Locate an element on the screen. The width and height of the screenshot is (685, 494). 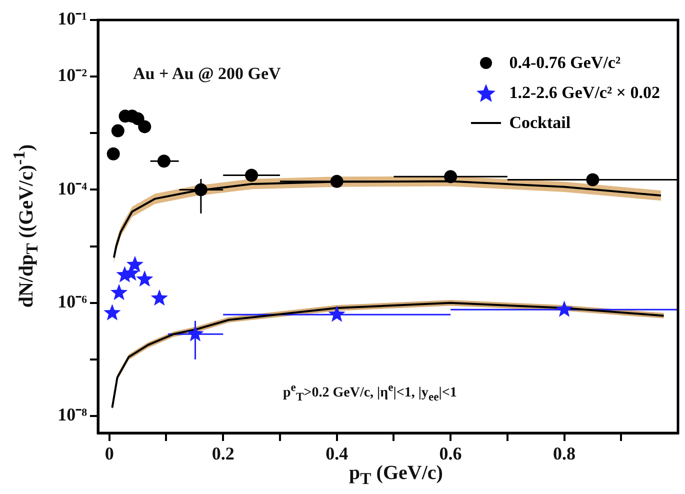
x-tick-label: 0.2 is located at coordinates (223, 453).